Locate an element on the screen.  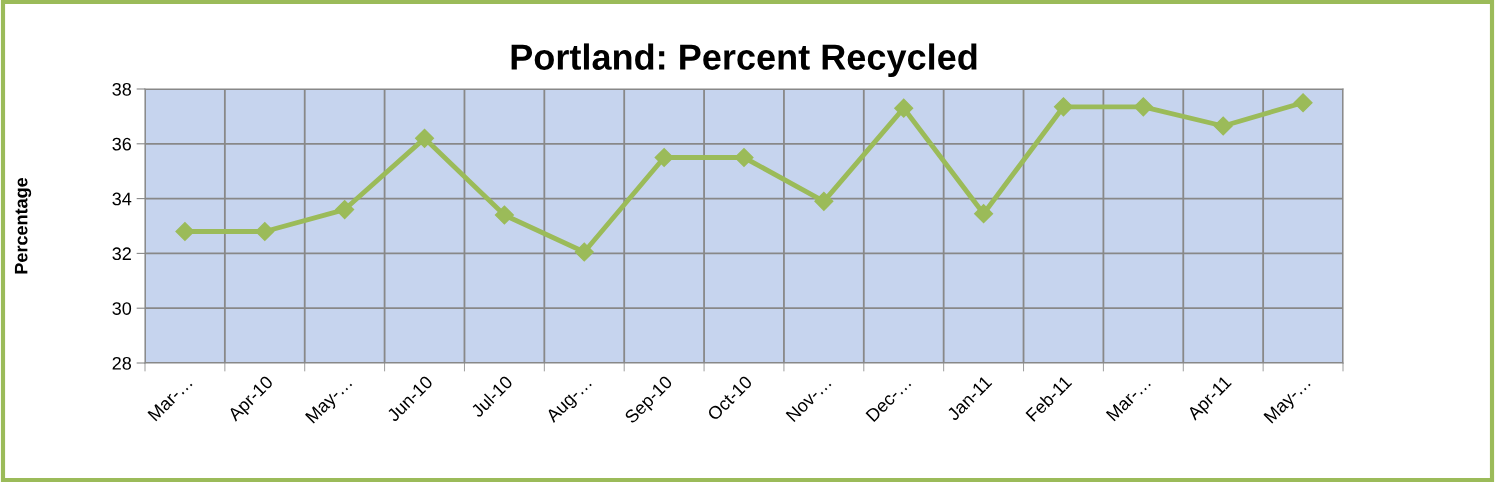
y-tick-label: 32 is located at coordinates (121, 254).